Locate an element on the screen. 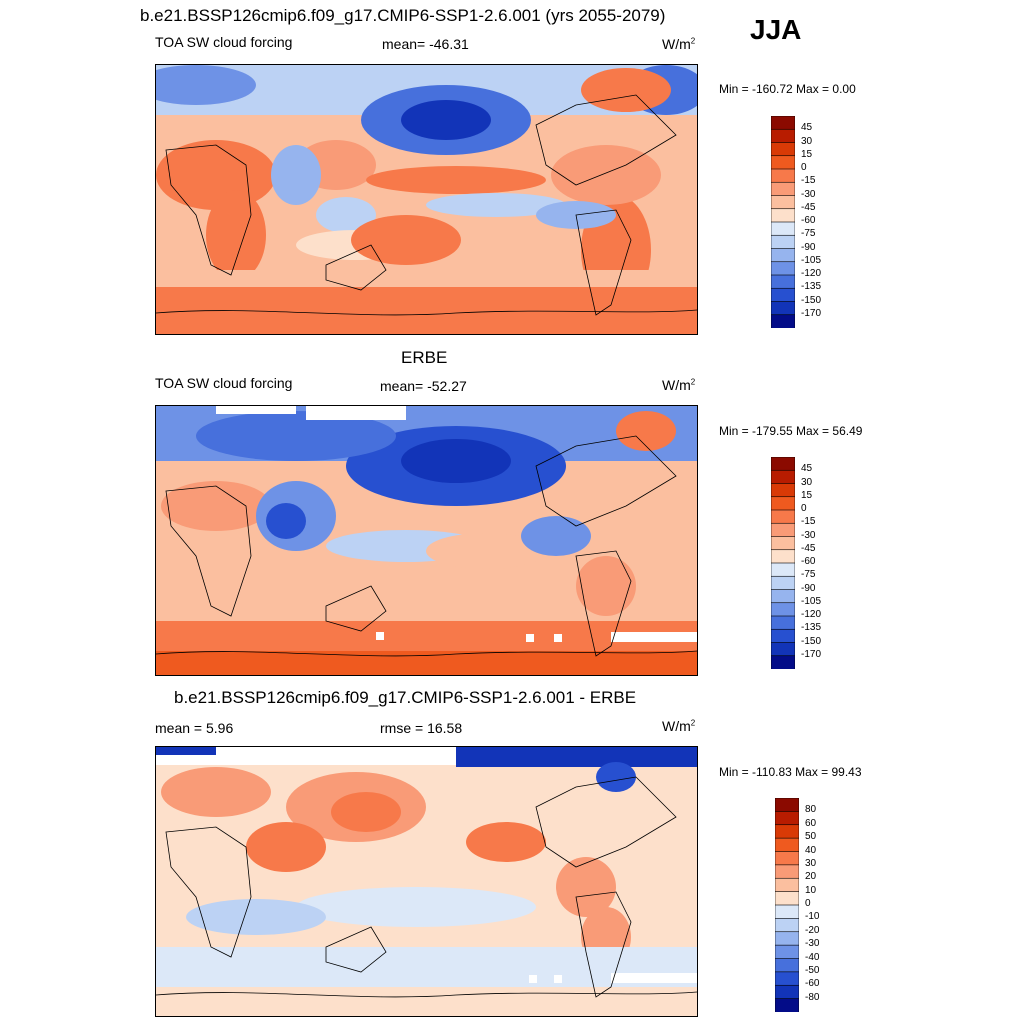  panel1-colorbar is located at coordinates (783, 222).